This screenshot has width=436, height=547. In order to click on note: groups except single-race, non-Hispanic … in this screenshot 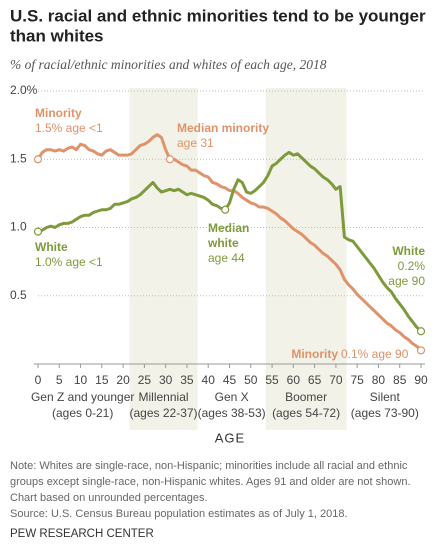, I will do `click(210, 482)`.